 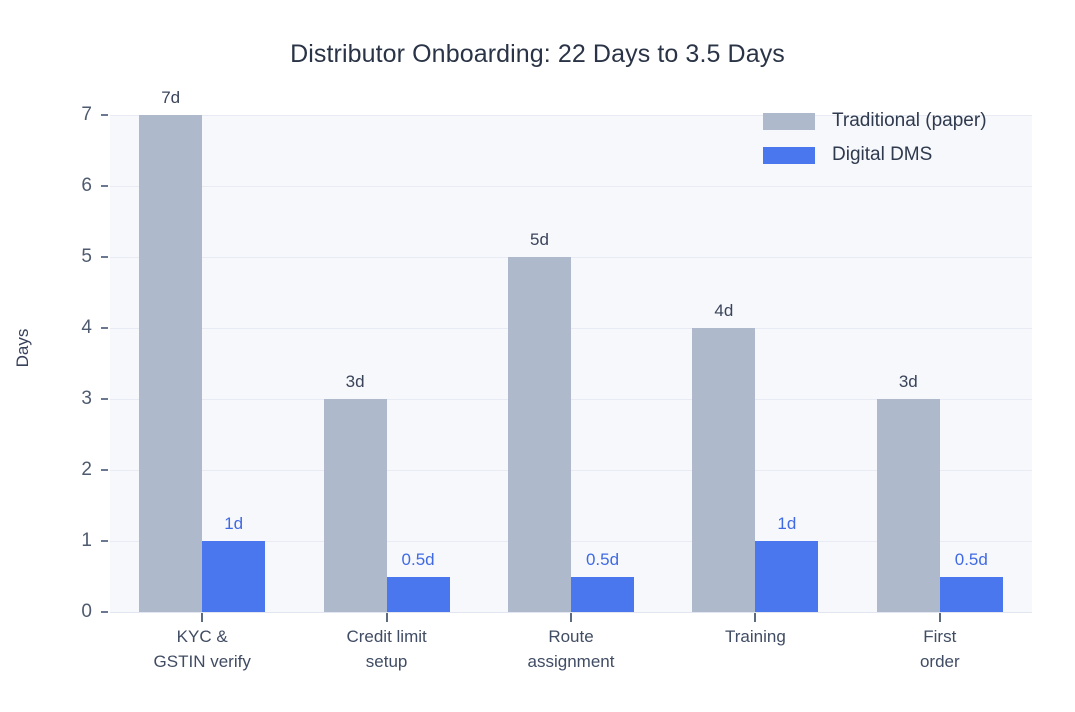 What do you see at coordinates (22, 348) in the screenshot?
I see `y-axis-title: Days` at bounding box center [22, 348].